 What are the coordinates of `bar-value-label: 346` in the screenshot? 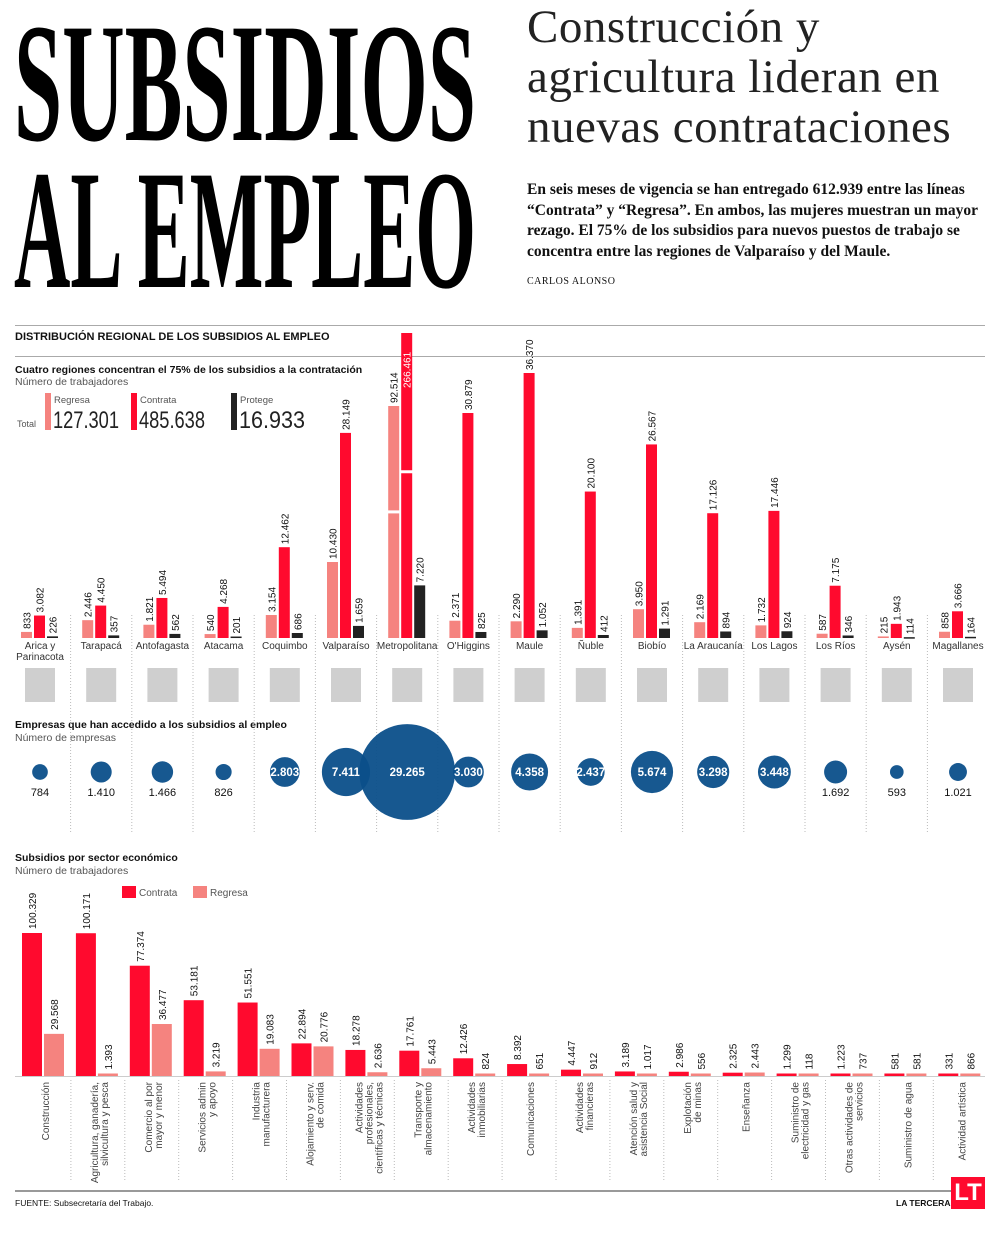 It's located at (849, 623).